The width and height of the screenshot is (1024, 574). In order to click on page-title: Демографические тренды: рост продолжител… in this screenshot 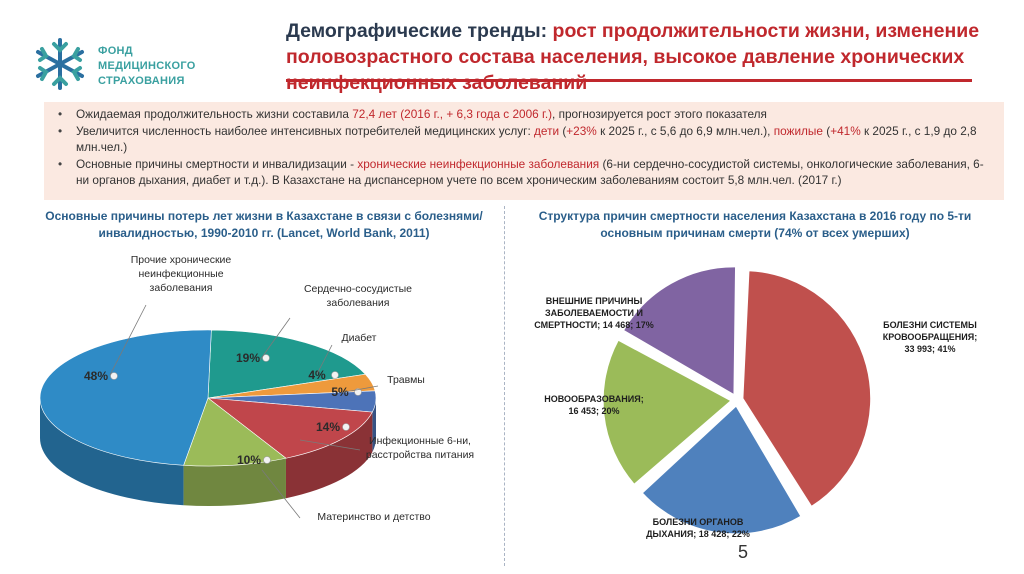, I will do `click(646, 57)`.